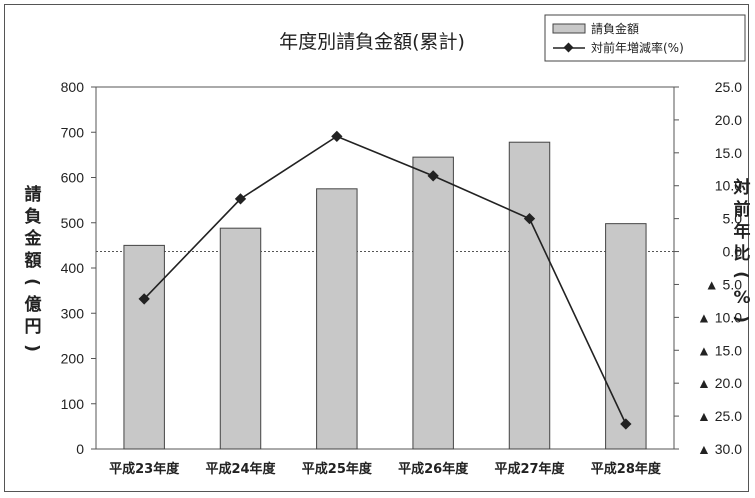  Describe the element at coordinates (33, 327) in the screenshot. I see `axis-label-char: 円` at that location.